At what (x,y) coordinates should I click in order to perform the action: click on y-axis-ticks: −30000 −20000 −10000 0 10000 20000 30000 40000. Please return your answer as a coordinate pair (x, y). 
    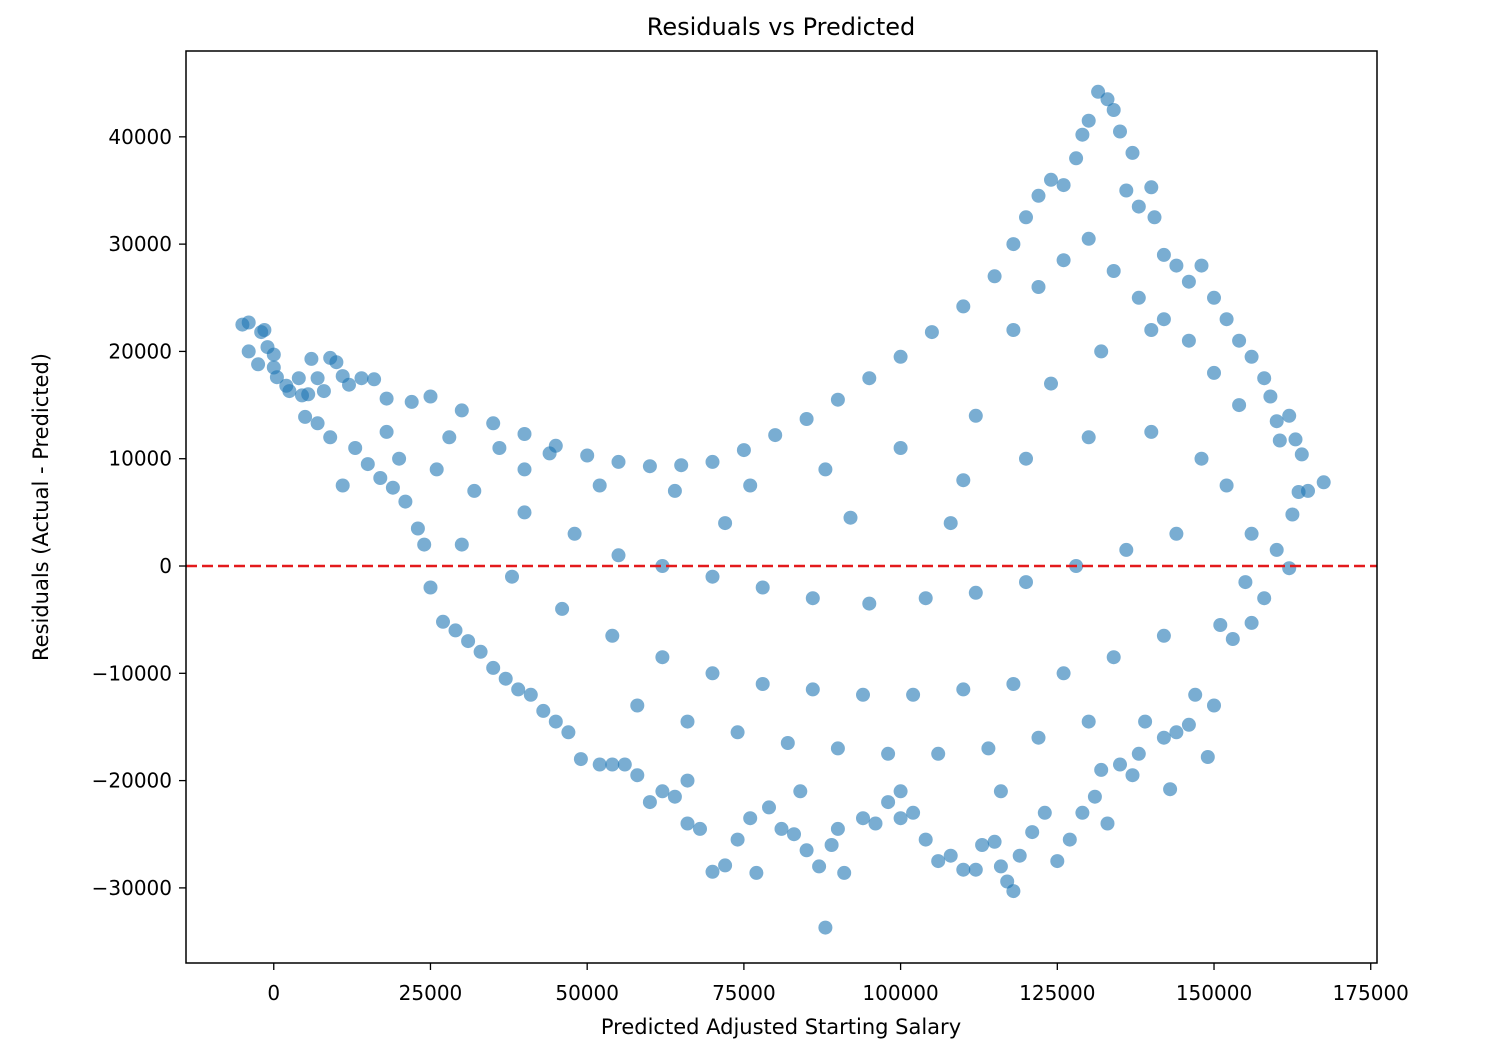
    Looking at the image, I should click on (139, 512).